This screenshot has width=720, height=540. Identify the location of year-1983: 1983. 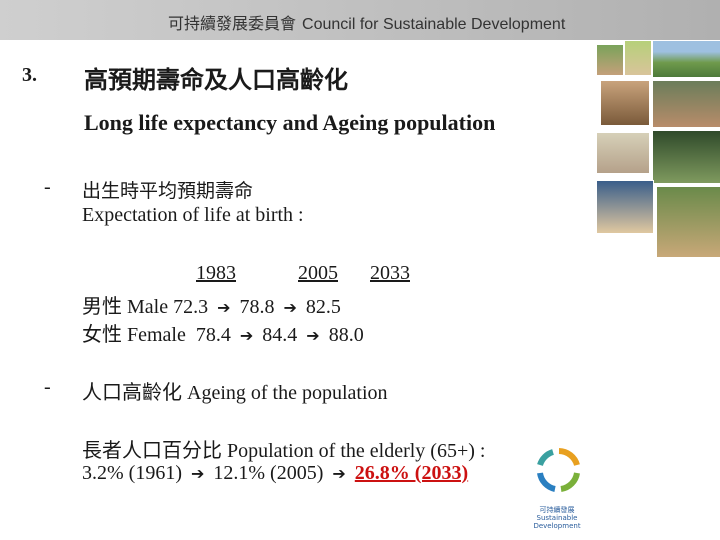
(216, 273).